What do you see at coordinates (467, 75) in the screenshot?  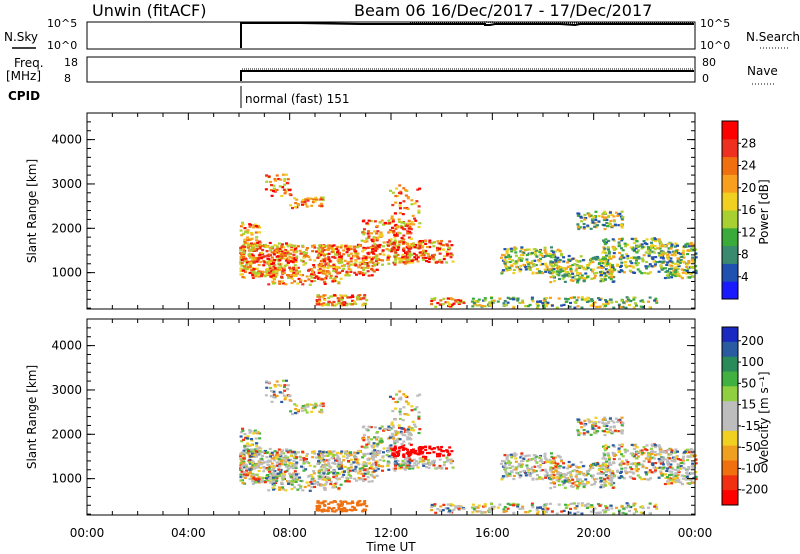 I see `freq-trace` at bounding box center [467, 75].